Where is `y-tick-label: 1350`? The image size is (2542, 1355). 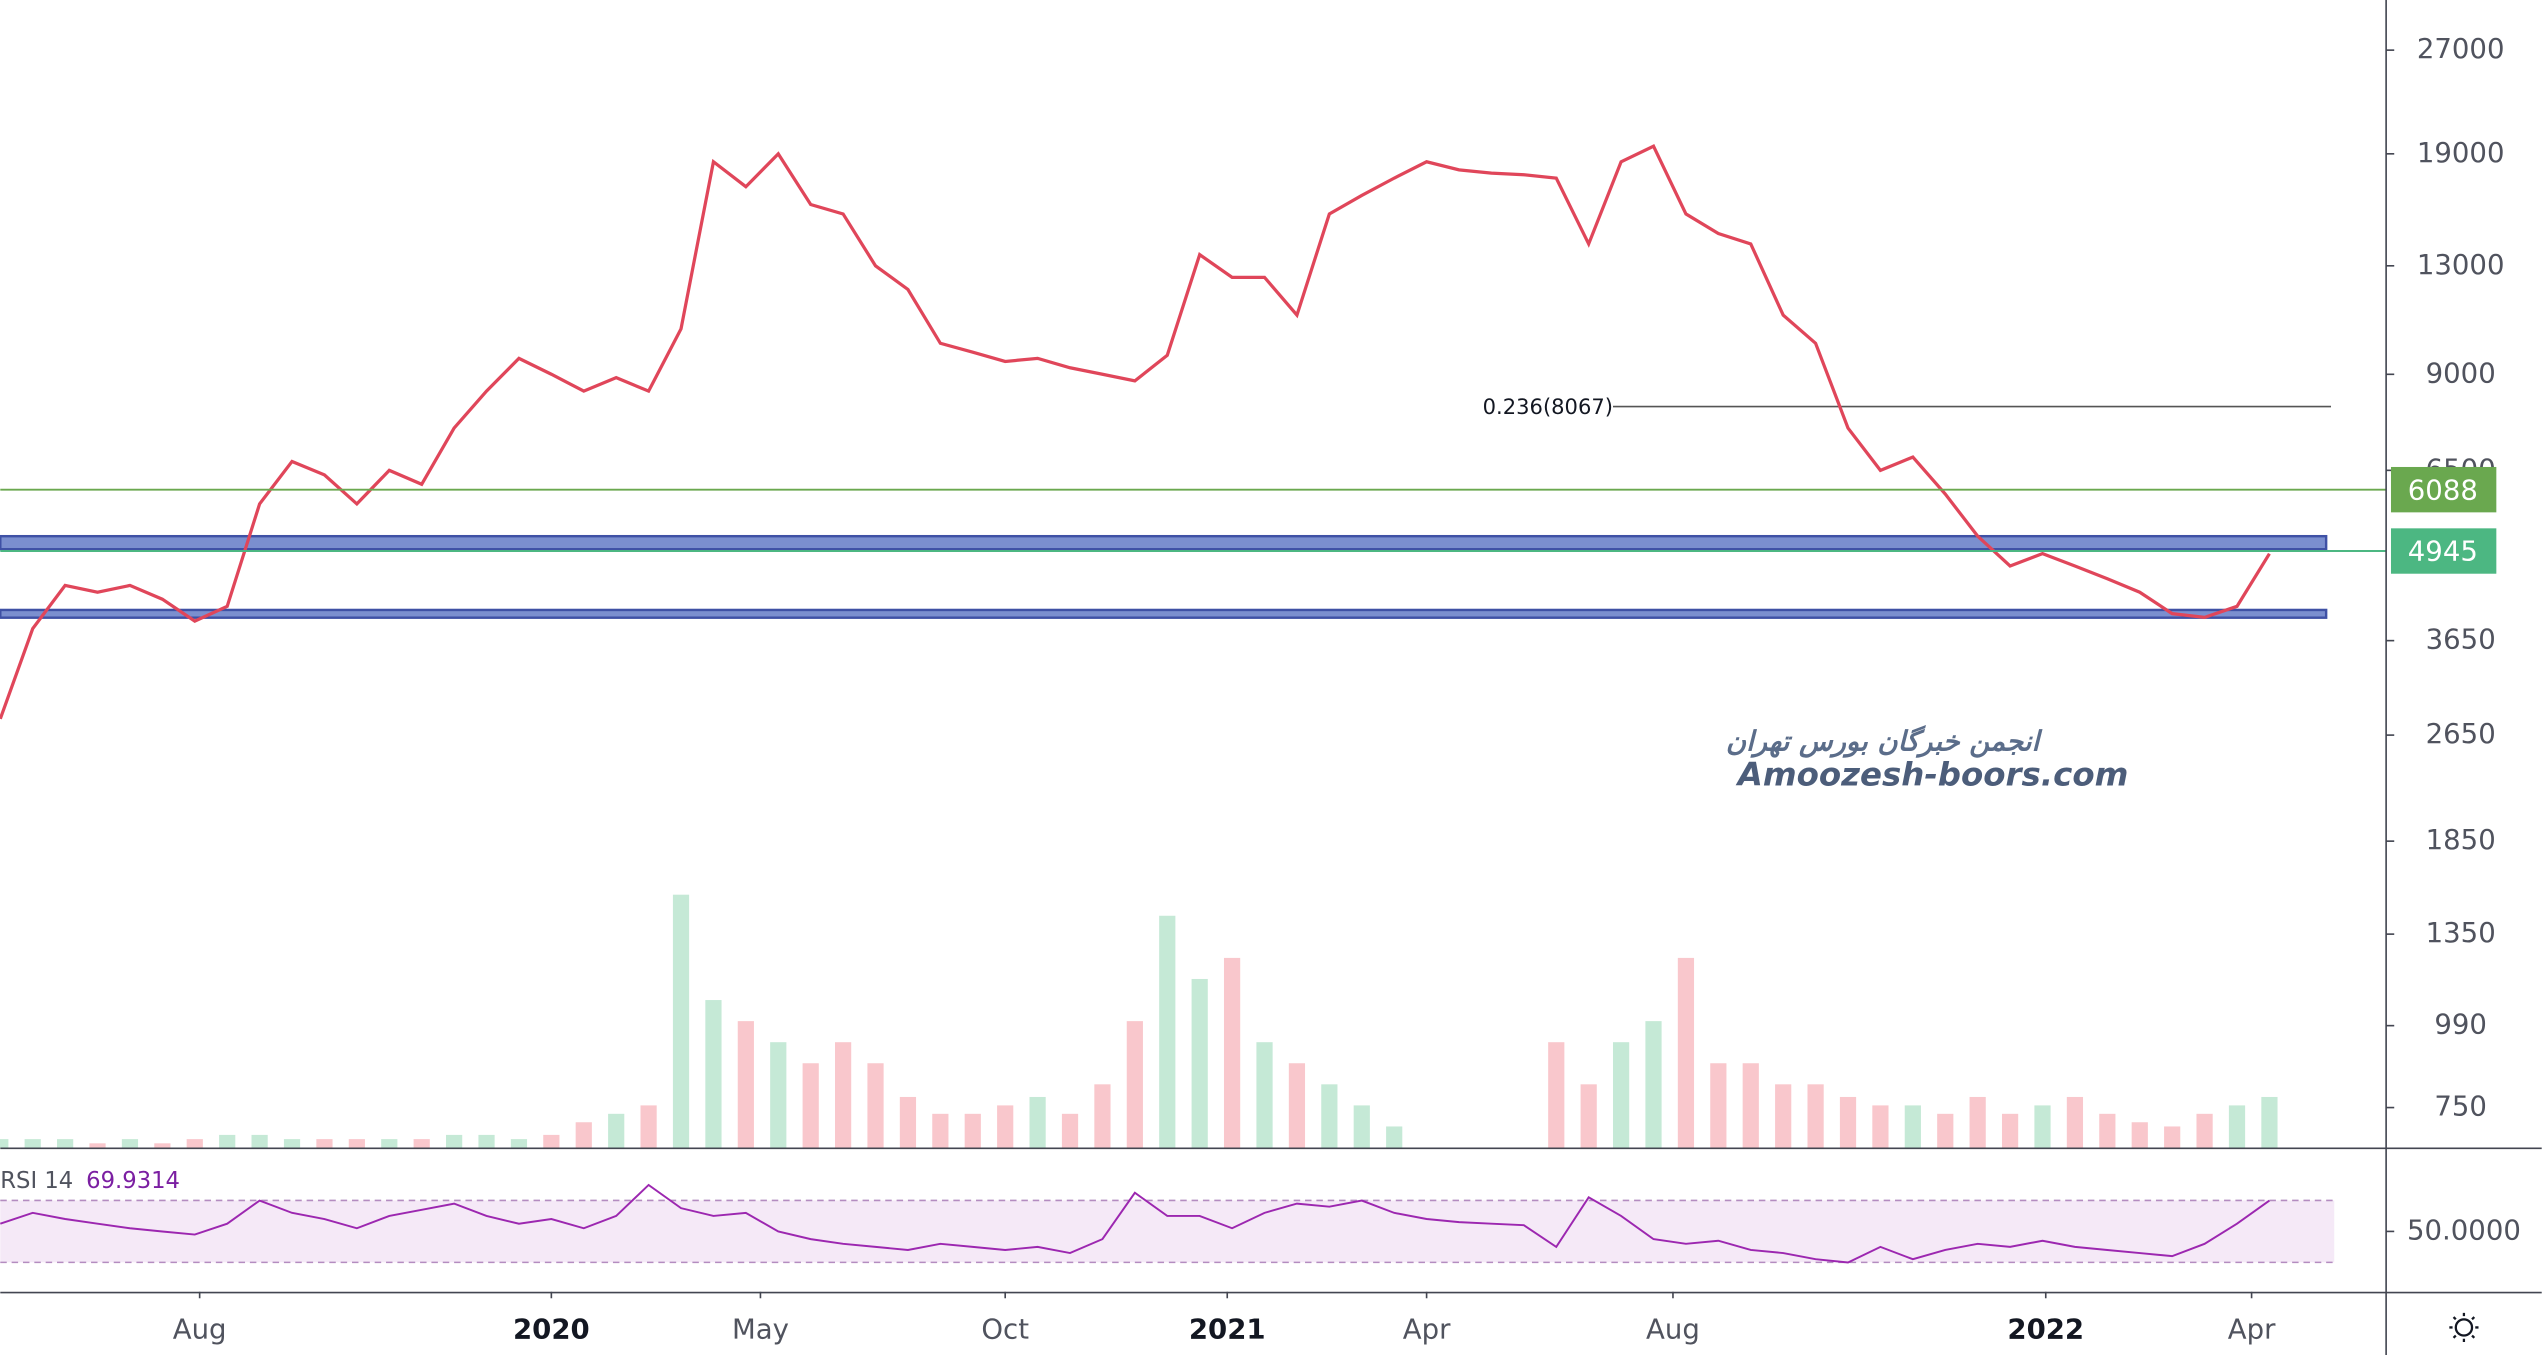 y-tick-label: 1350 is located at coordinates (2461, 933).